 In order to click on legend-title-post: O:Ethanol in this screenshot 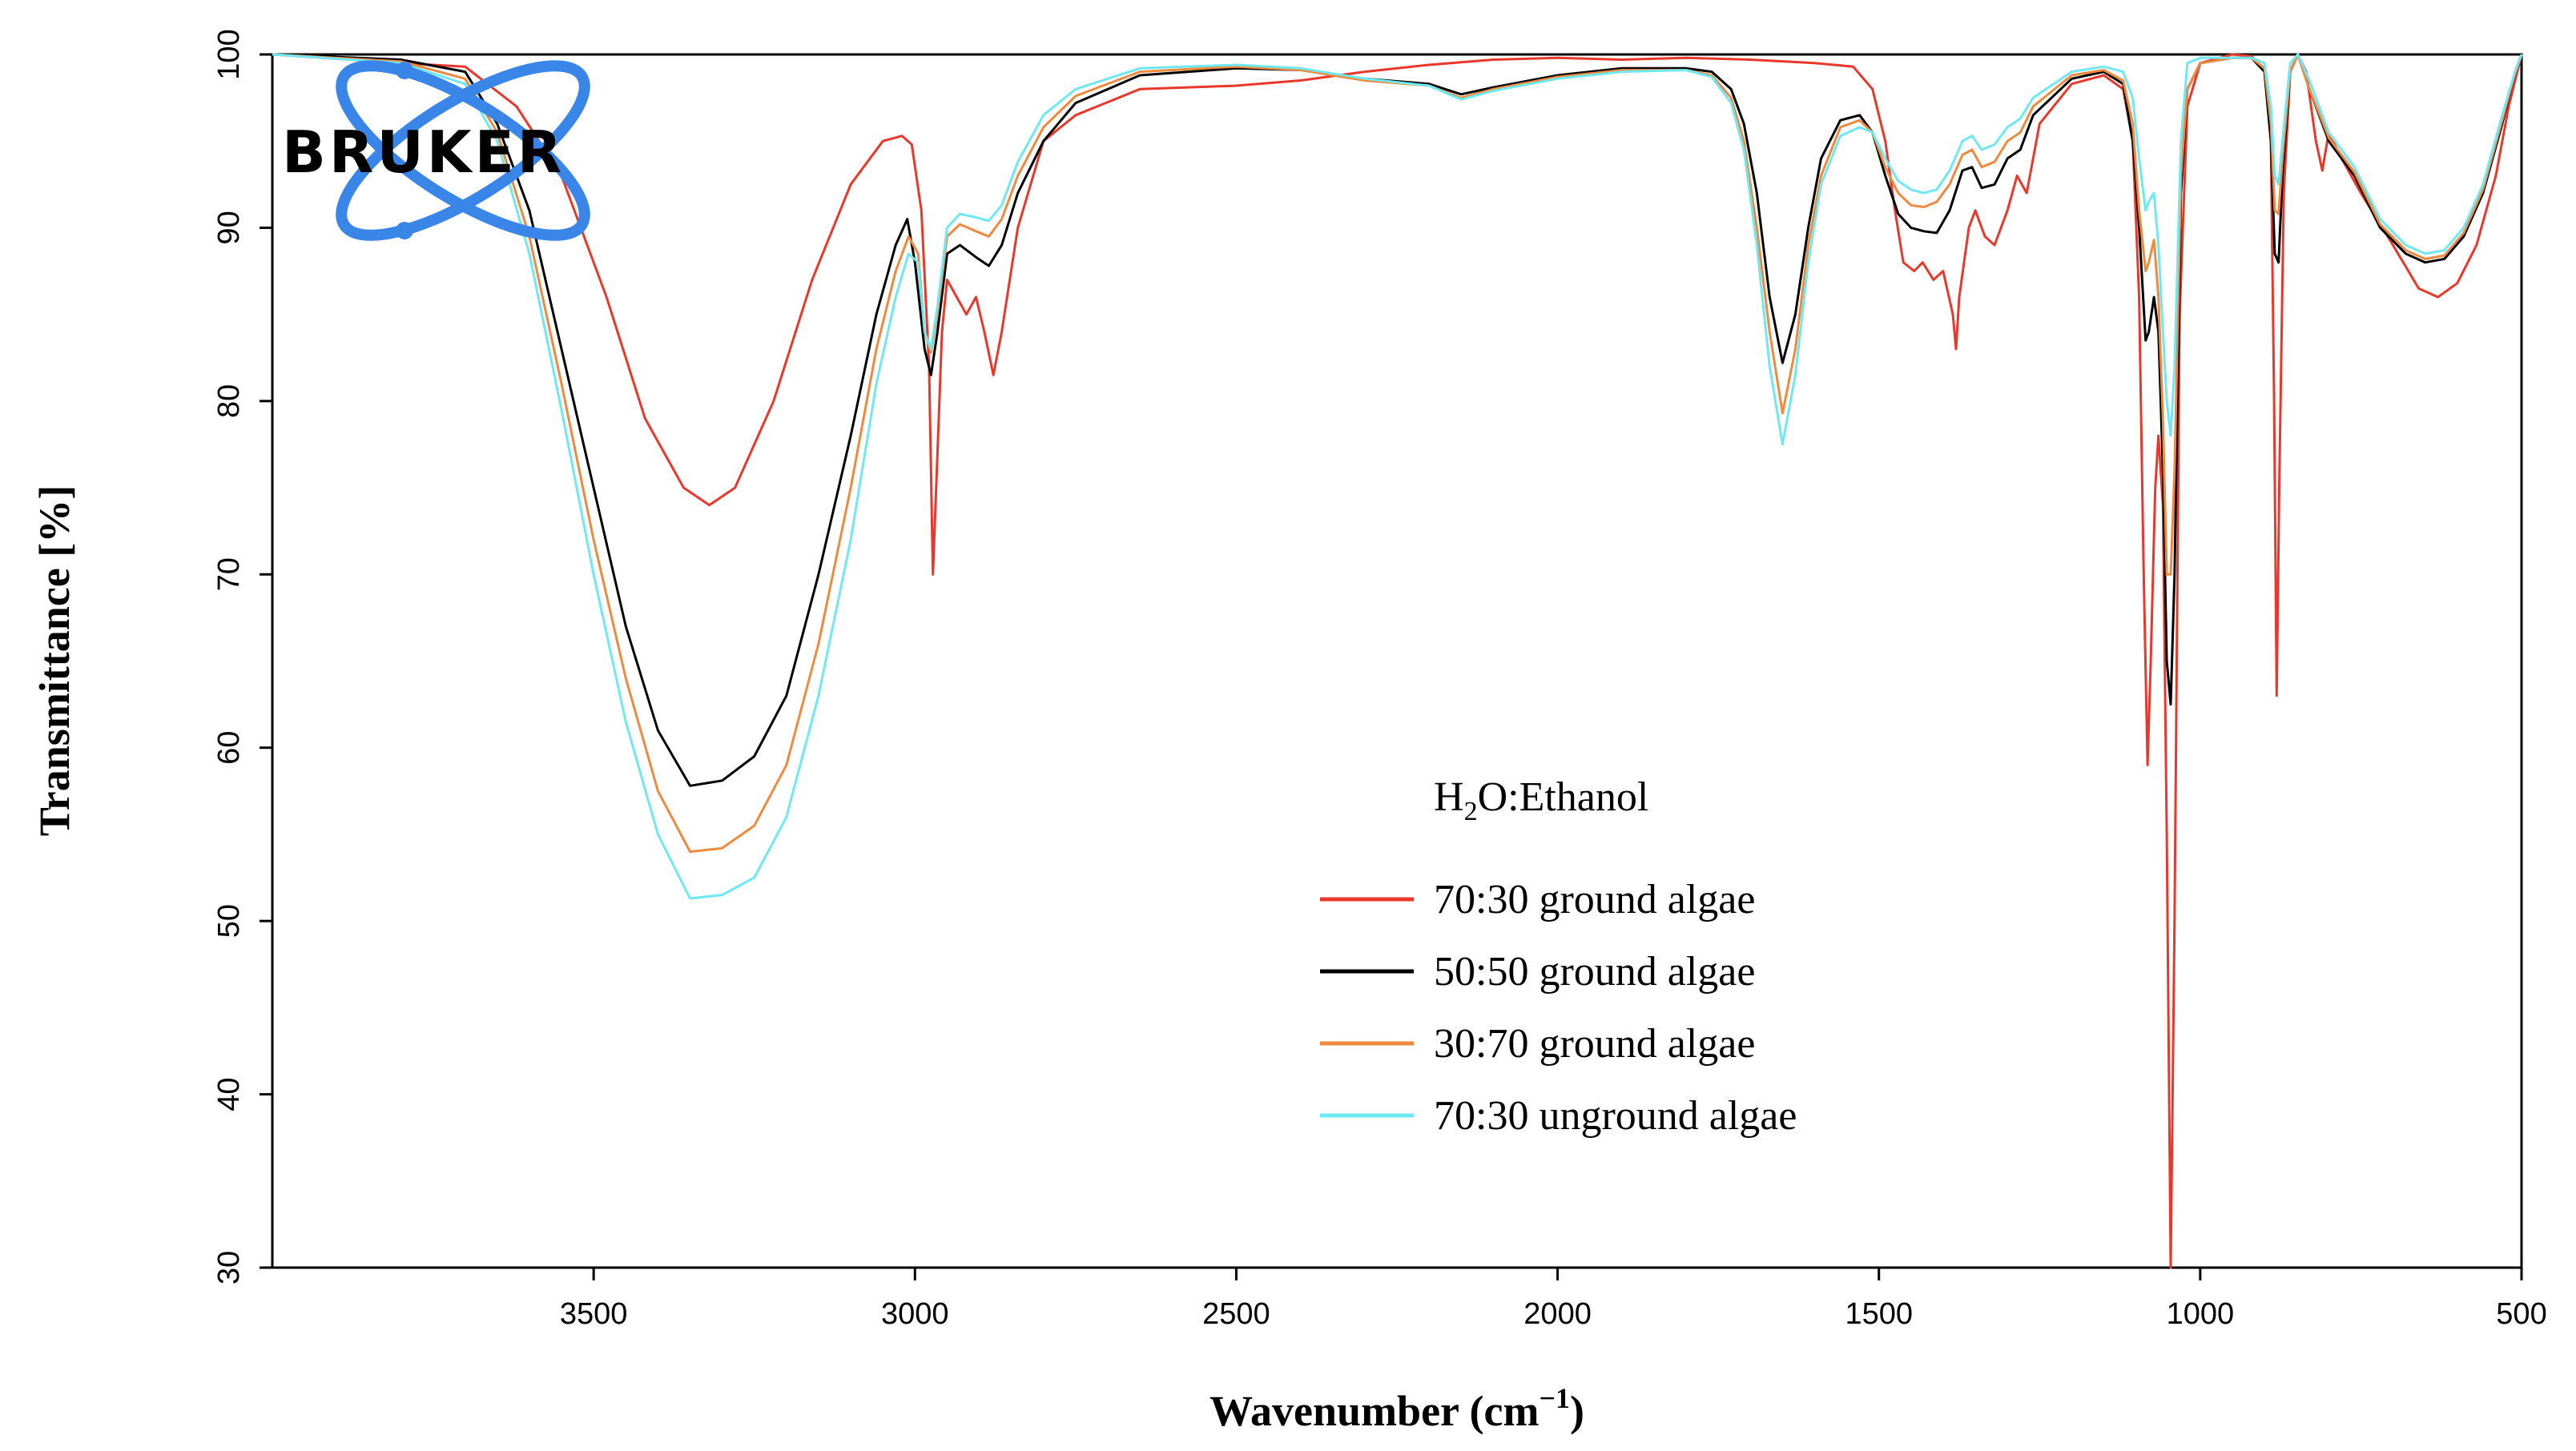, I will do `click(1563, 797)`.